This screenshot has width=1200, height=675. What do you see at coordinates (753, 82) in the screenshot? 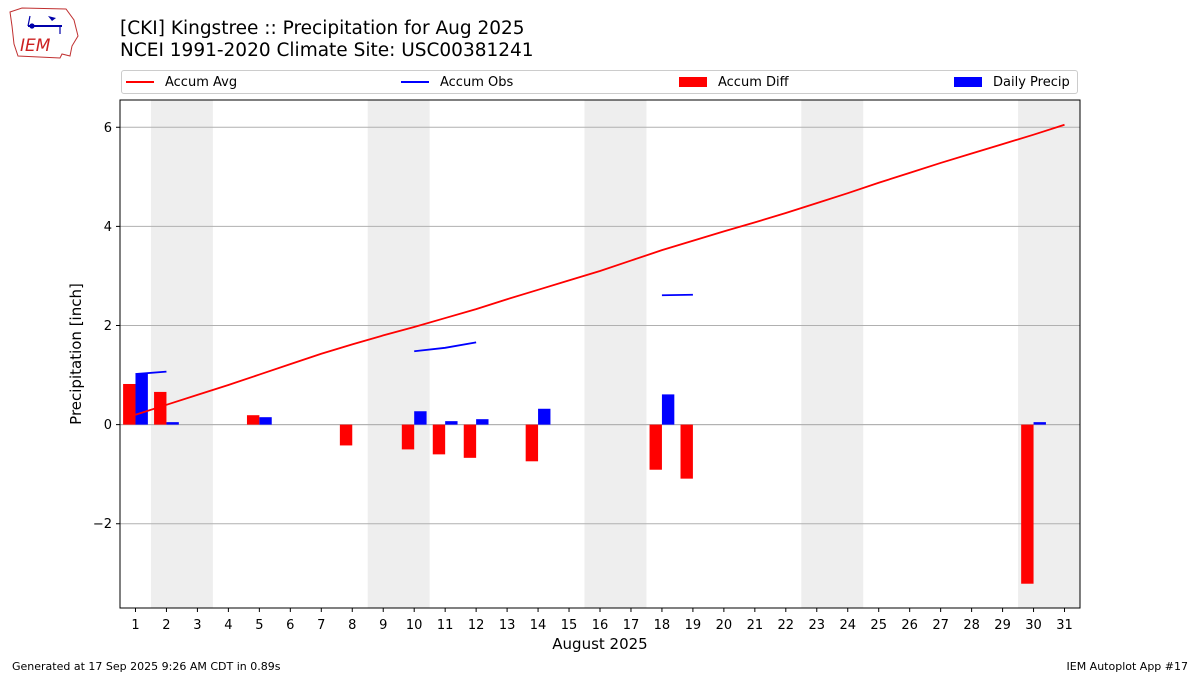
I see `legend-label-accum-diff: Accum Diff` at bounding box center [753, 82].